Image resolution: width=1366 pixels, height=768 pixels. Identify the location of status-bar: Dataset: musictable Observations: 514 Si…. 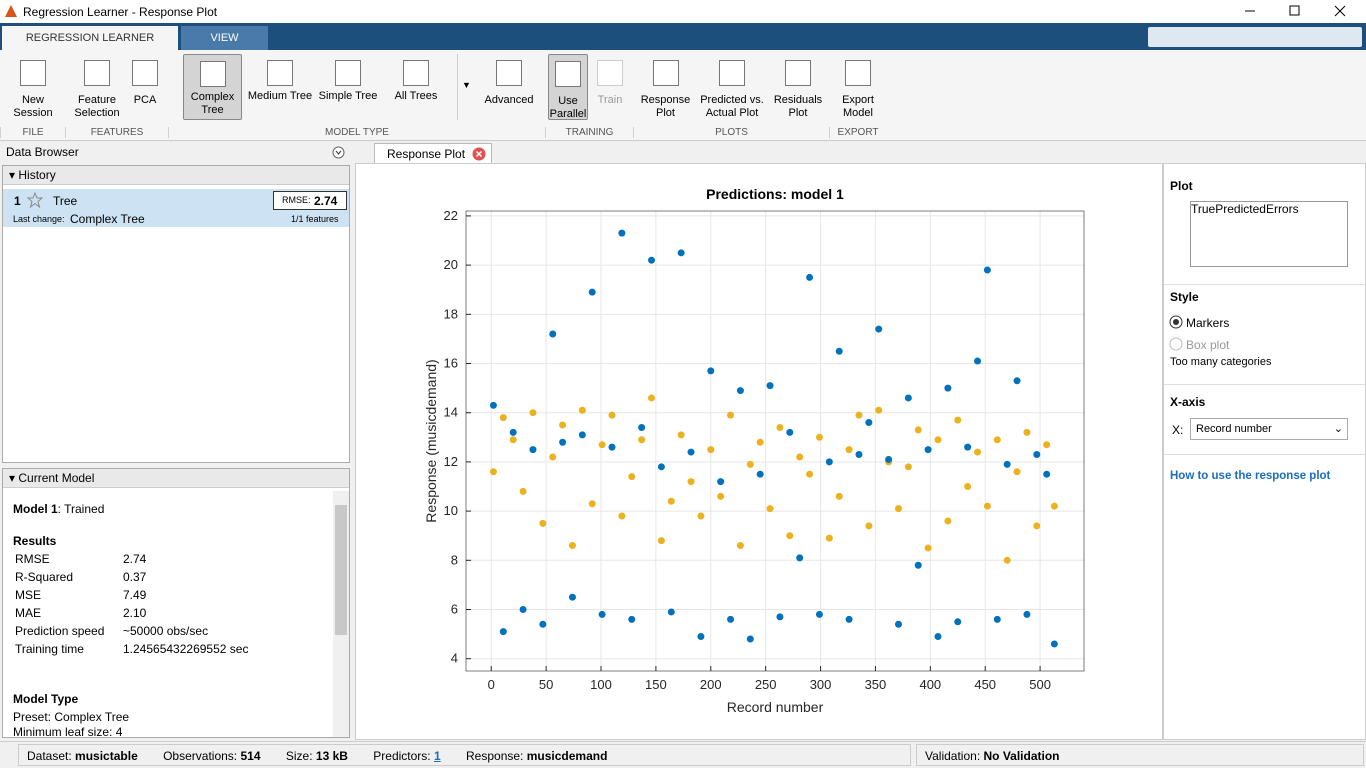
(683, 754).